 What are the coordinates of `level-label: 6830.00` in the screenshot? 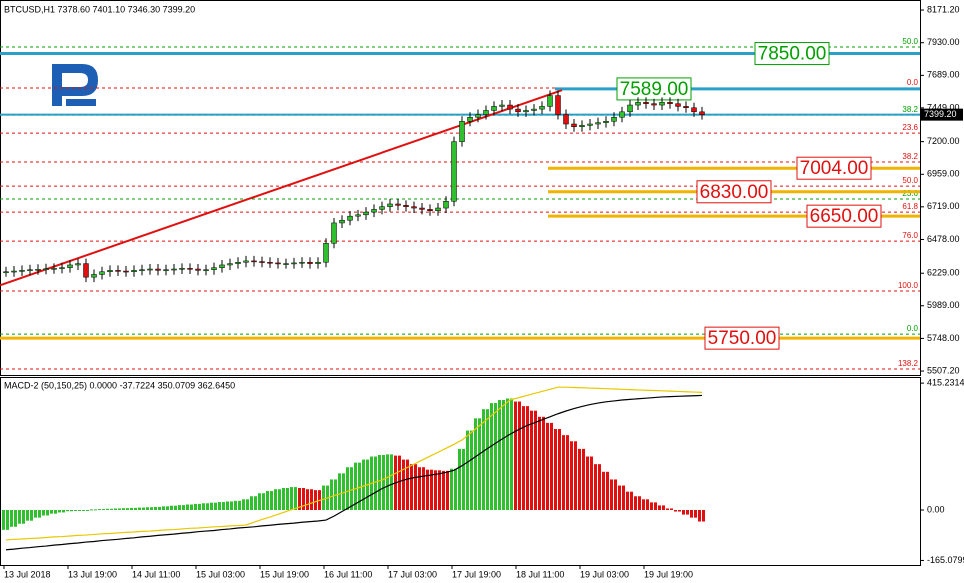 It's located at (734, 192).